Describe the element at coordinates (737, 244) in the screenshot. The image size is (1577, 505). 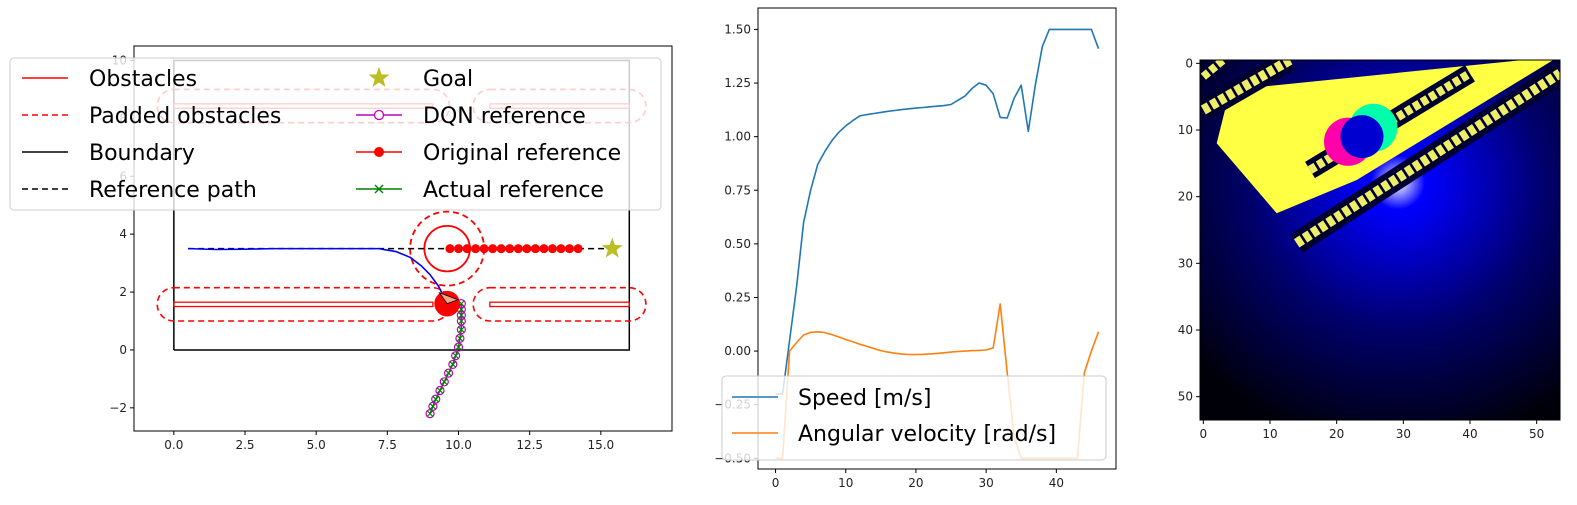
I see `y-tick-label: 0.50` at that location.